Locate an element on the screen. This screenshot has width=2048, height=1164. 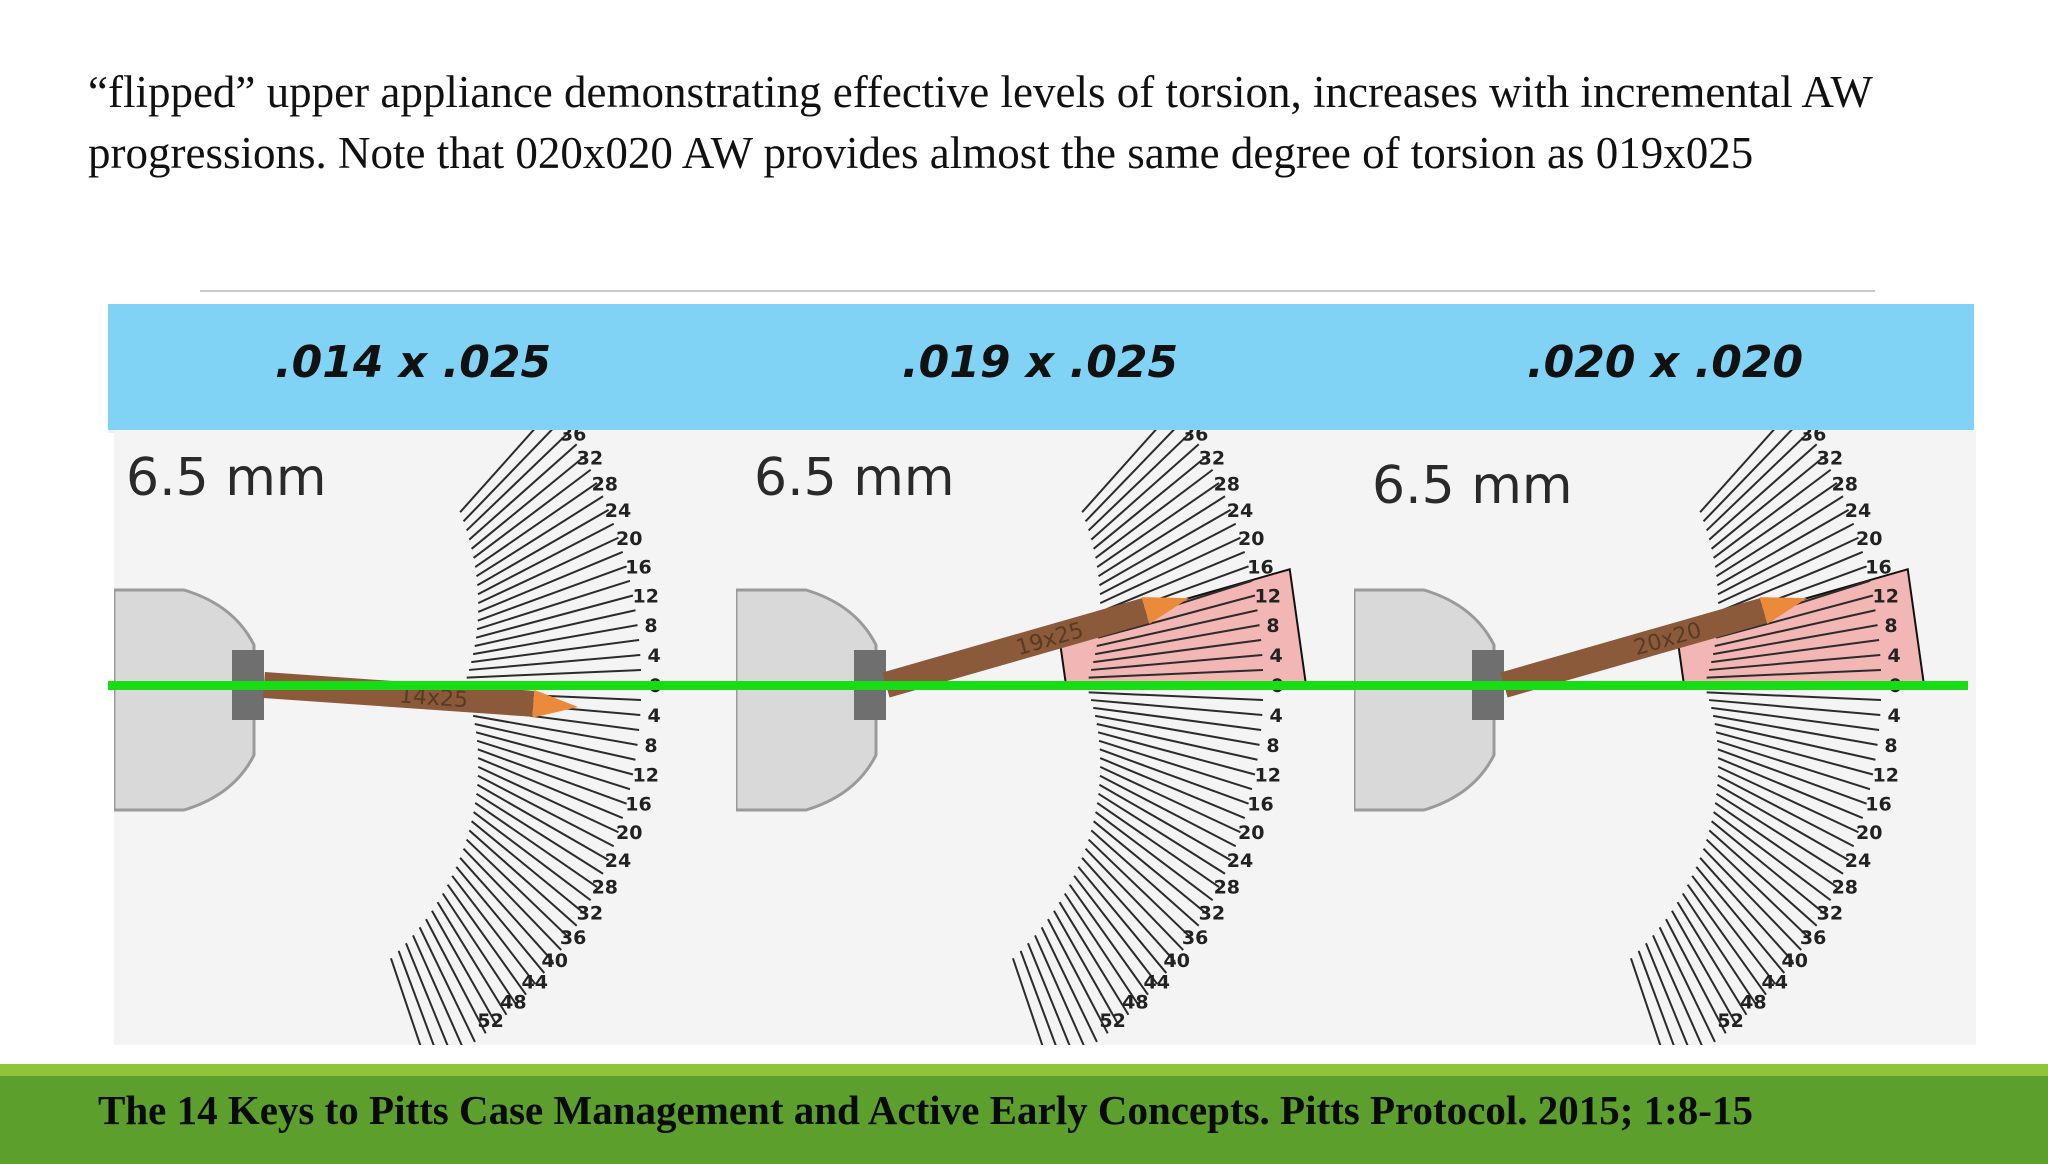
size-label-panel-1: 6.5 mm is located at coordinates (226, 478).